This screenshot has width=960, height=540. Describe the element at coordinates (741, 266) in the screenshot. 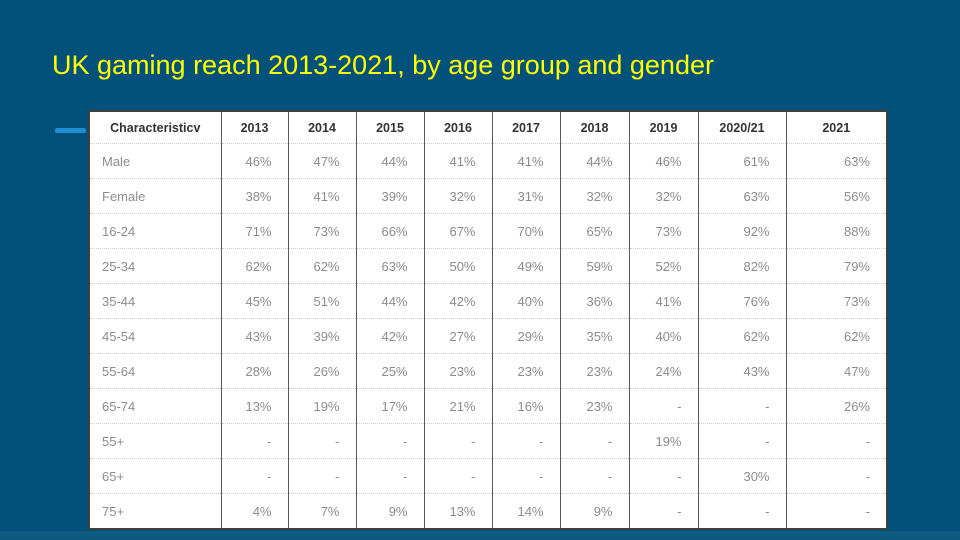

I see `table-cell: 82%` at that location.